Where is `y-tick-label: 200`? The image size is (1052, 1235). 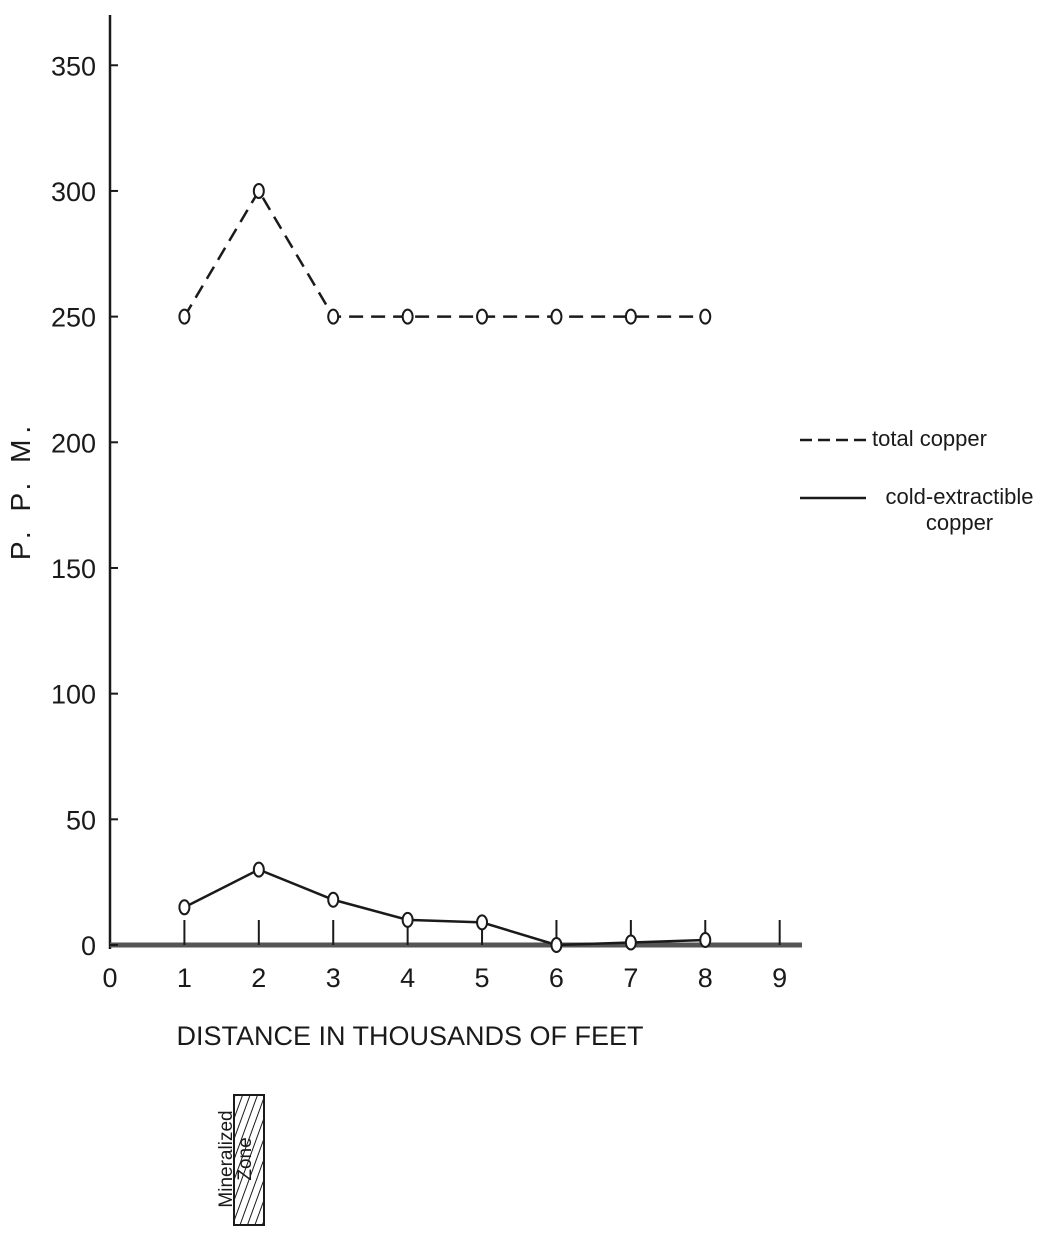 y-tick-label: 200 is located at coordinates (73, 443).